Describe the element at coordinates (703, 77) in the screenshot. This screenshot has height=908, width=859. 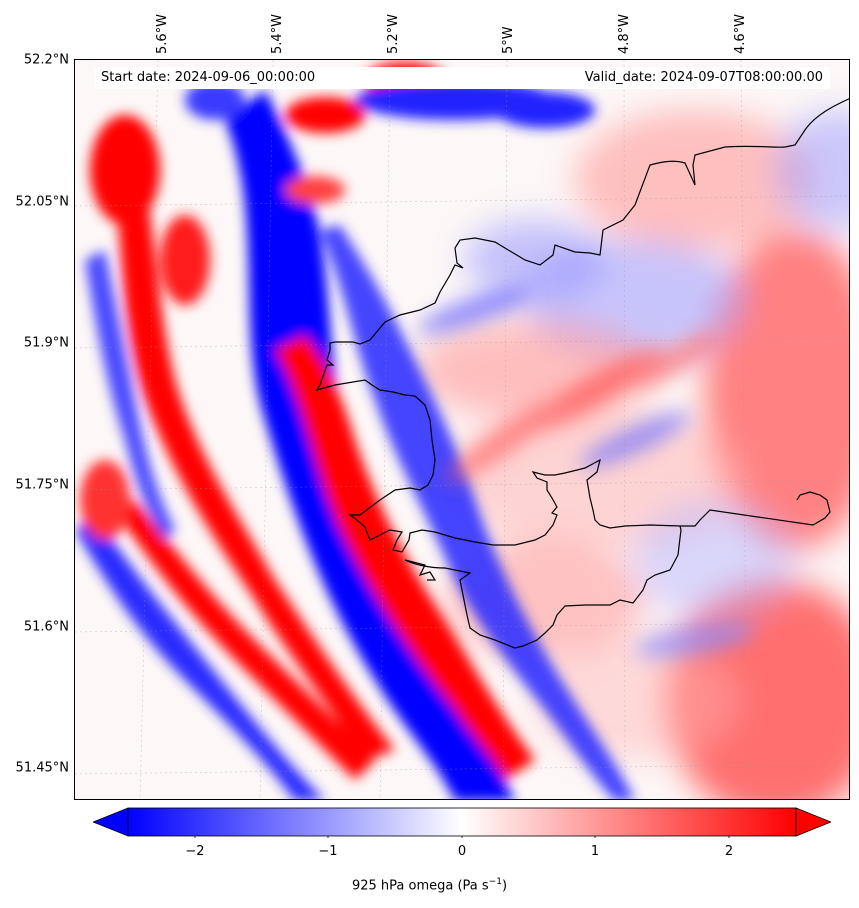
I see `valid-date-label: Valid_date: 2024-09-07T08:00:00.00` at that location.